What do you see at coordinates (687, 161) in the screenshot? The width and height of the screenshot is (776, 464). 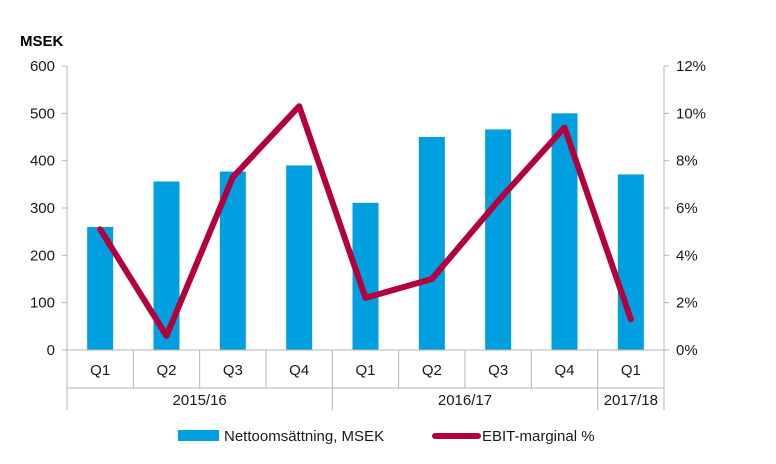 I see `y-right-tick-label: 8%` at bounding box center [687, 161].